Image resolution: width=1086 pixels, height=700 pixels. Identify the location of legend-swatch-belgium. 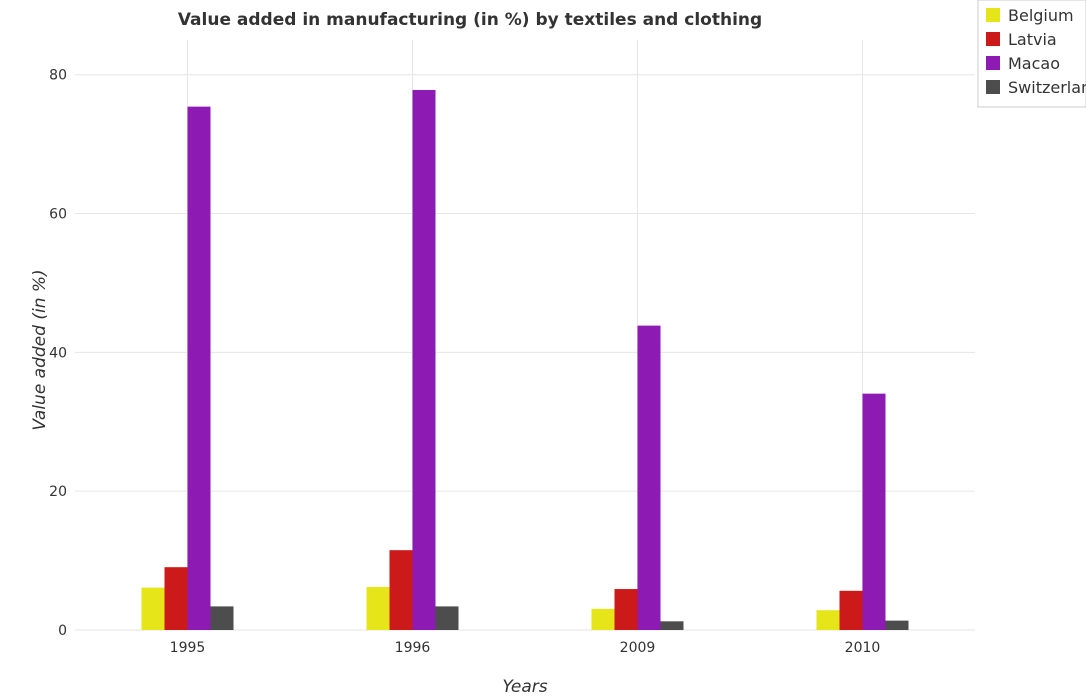
(993, 15).